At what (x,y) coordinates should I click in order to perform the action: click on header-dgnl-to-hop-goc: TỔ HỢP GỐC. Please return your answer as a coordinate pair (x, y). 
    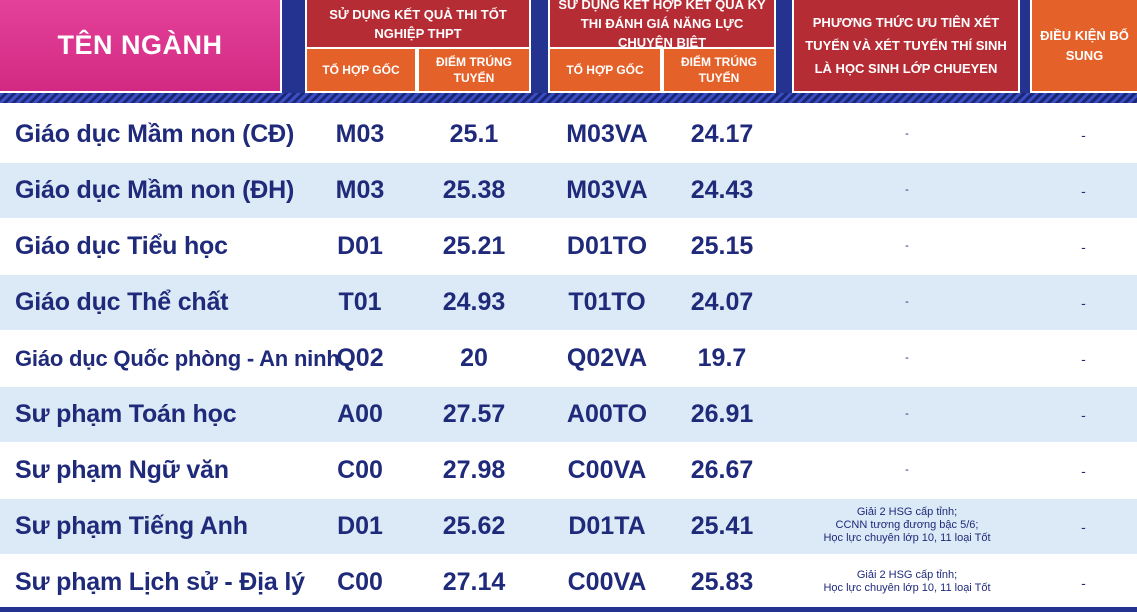
    Looking at the image, I should click on (605, 71).